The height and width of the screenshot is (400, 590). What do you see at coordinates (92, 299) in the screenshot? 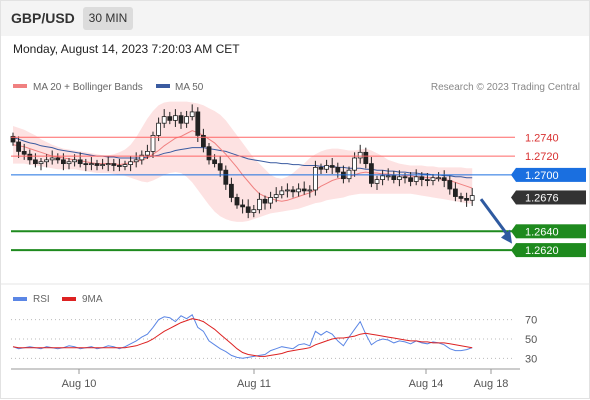
I see `rsi-ma-legend-label: 9MA` at bounding box center [92, 299].